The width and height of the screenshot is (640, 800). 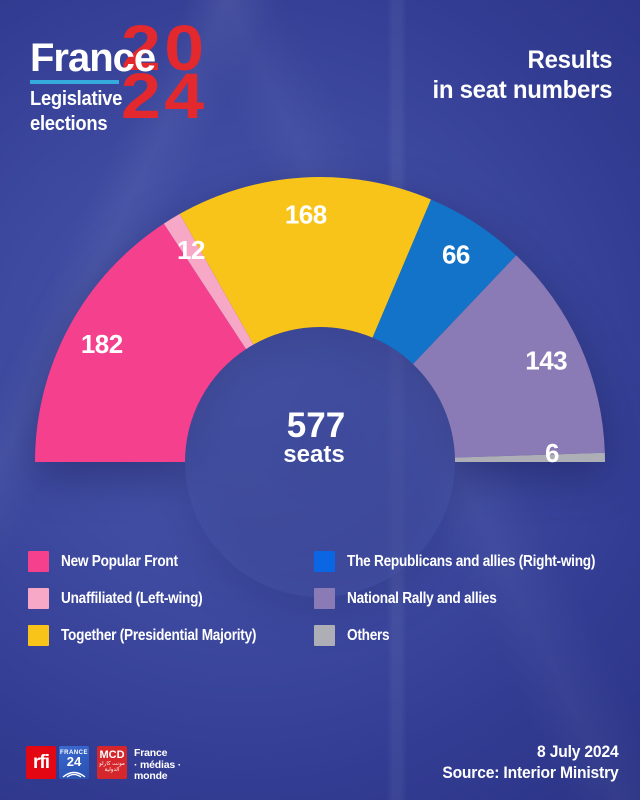 What do you see at coordinates (112, 755) in the screenshot?
I see `mcd-logo-text: MCD` at bounding box center [112, 755].